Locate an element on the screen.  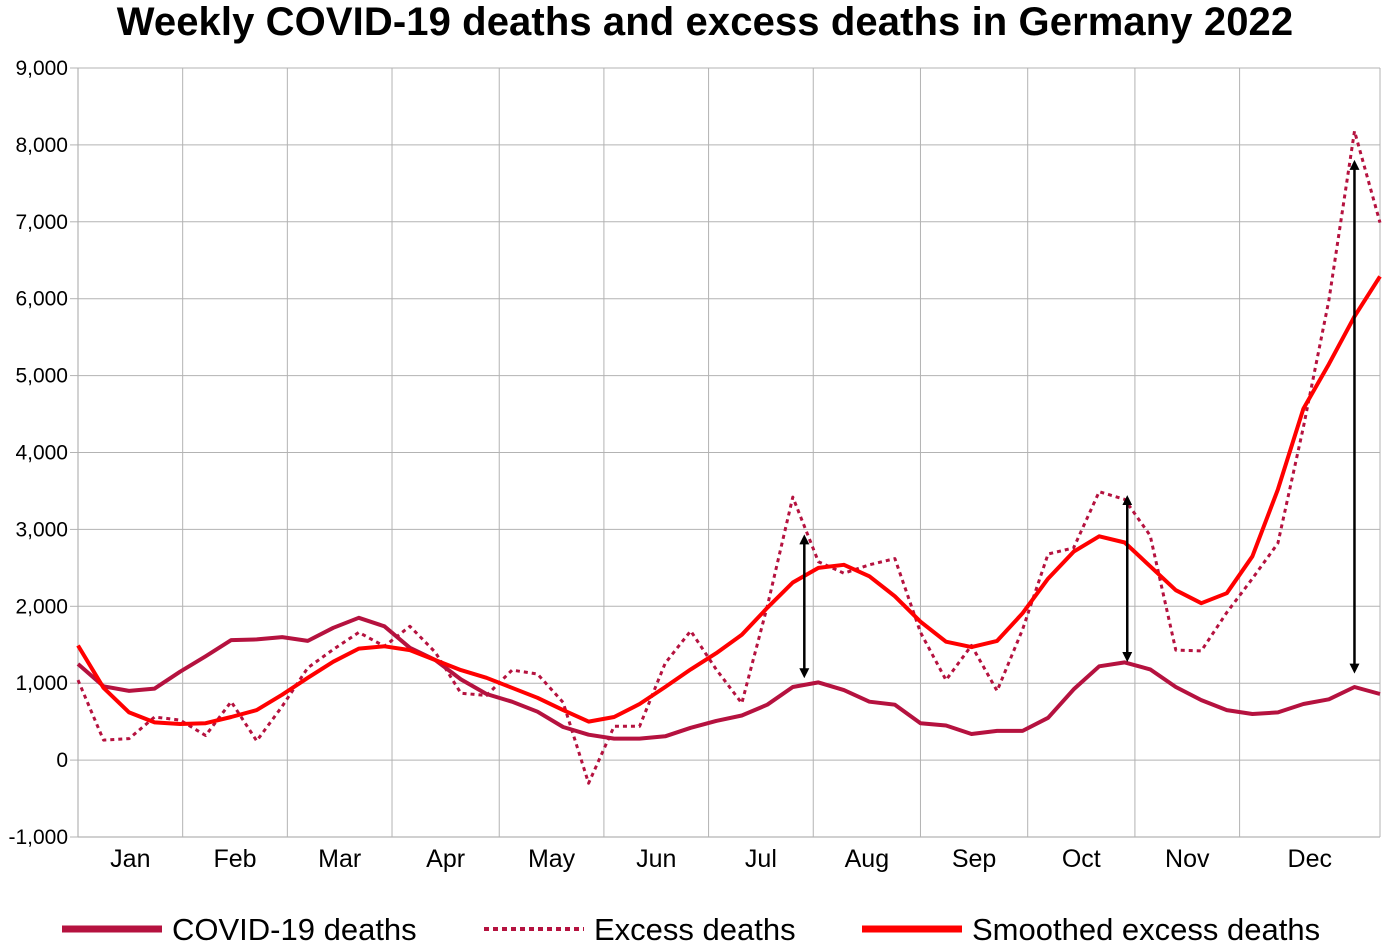
x-tick-label: Sep is located at coordinates (974, 859).